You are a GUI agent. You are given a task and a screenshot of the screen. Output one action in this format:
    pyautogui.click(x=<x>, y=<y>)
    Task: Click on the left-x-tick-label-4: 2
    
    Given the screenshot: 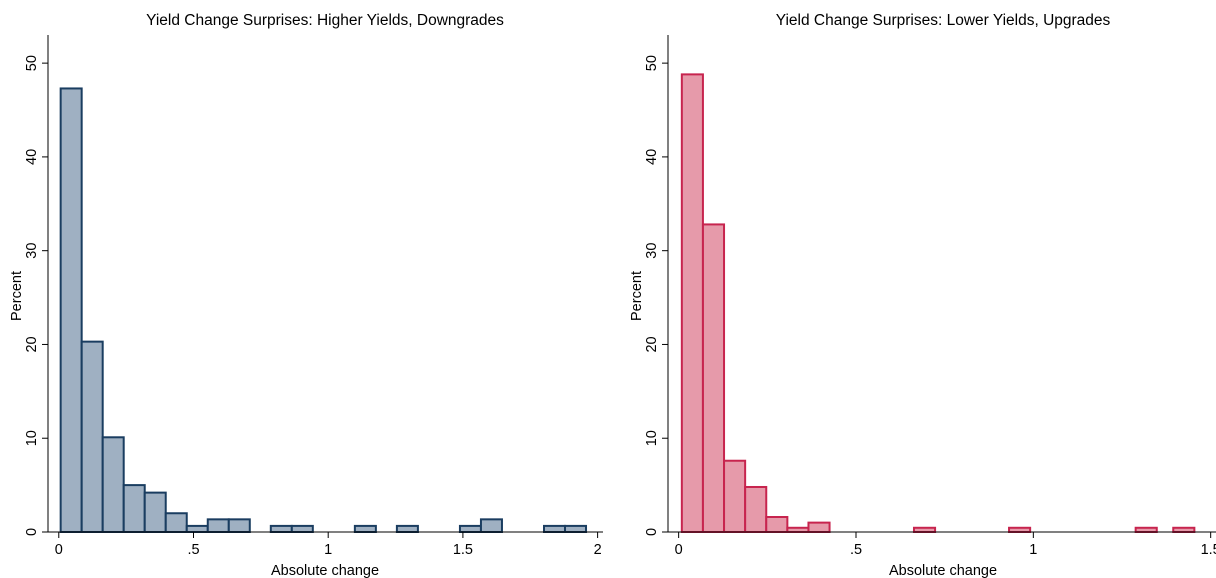 What is the action you would take?
    pyautogui.click(x=598, y=550)
    